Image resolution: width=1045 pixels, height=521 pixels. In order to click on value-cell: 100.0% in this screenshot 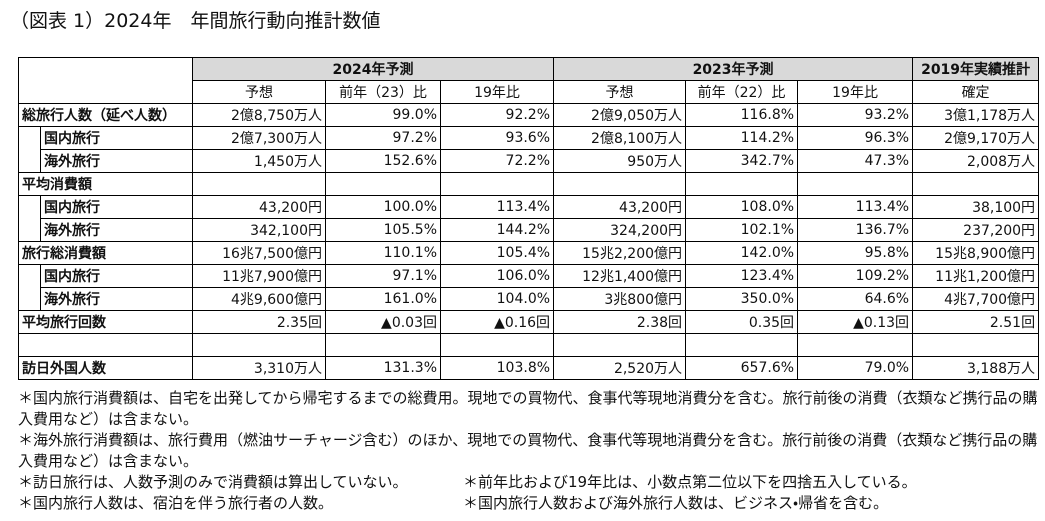, I will do `click(383, 207)`.